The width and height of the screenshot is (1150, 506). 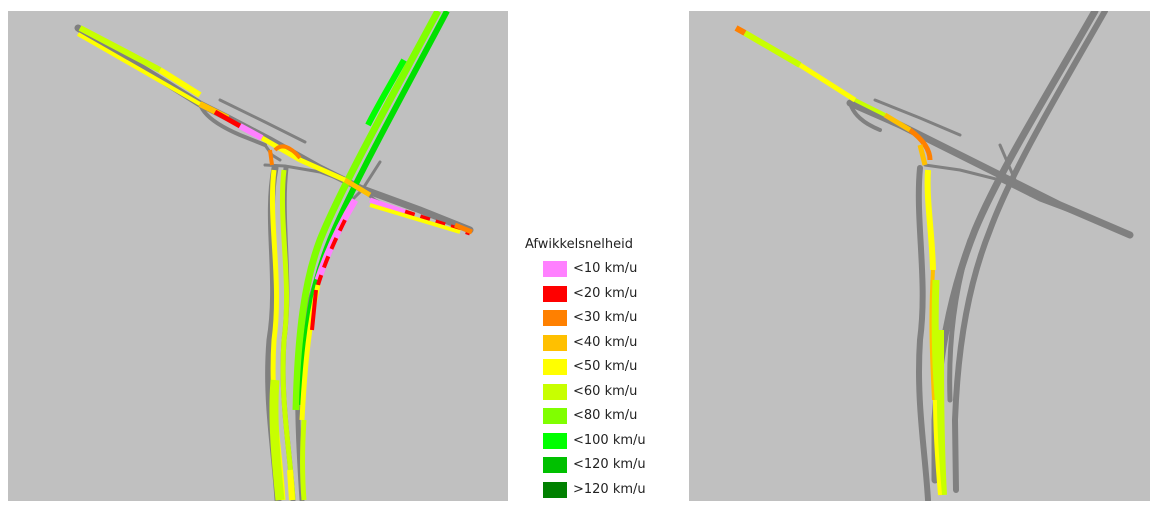 I want to click on legend-label: <10 km/u, so click(x=605, y=268).